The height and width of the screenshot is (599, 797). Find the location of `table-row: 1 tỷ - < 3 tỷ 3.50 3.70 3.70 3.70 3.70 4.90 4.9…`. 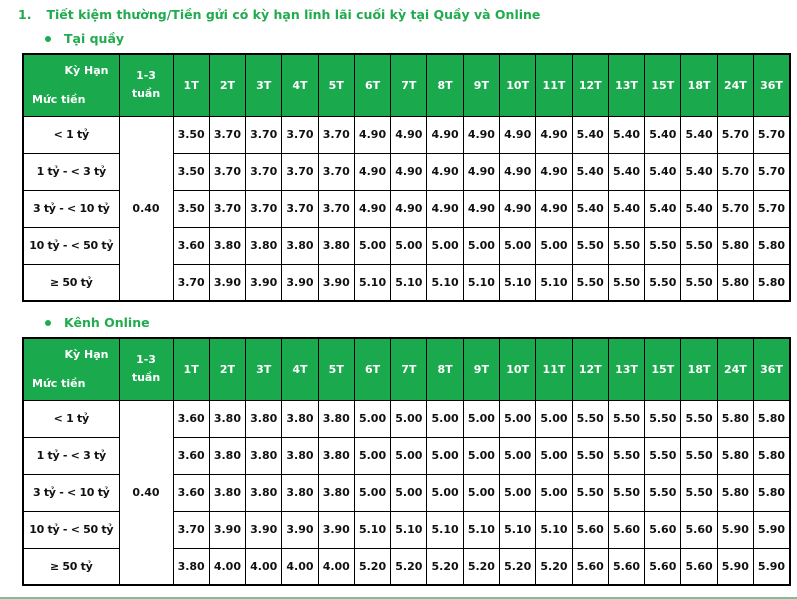

table-row: 1 tỷ - < 3 tỷ 3.50 3.70 3.70 3.70 3.70 4.90 4.9… is located at coordinates (406, 171).